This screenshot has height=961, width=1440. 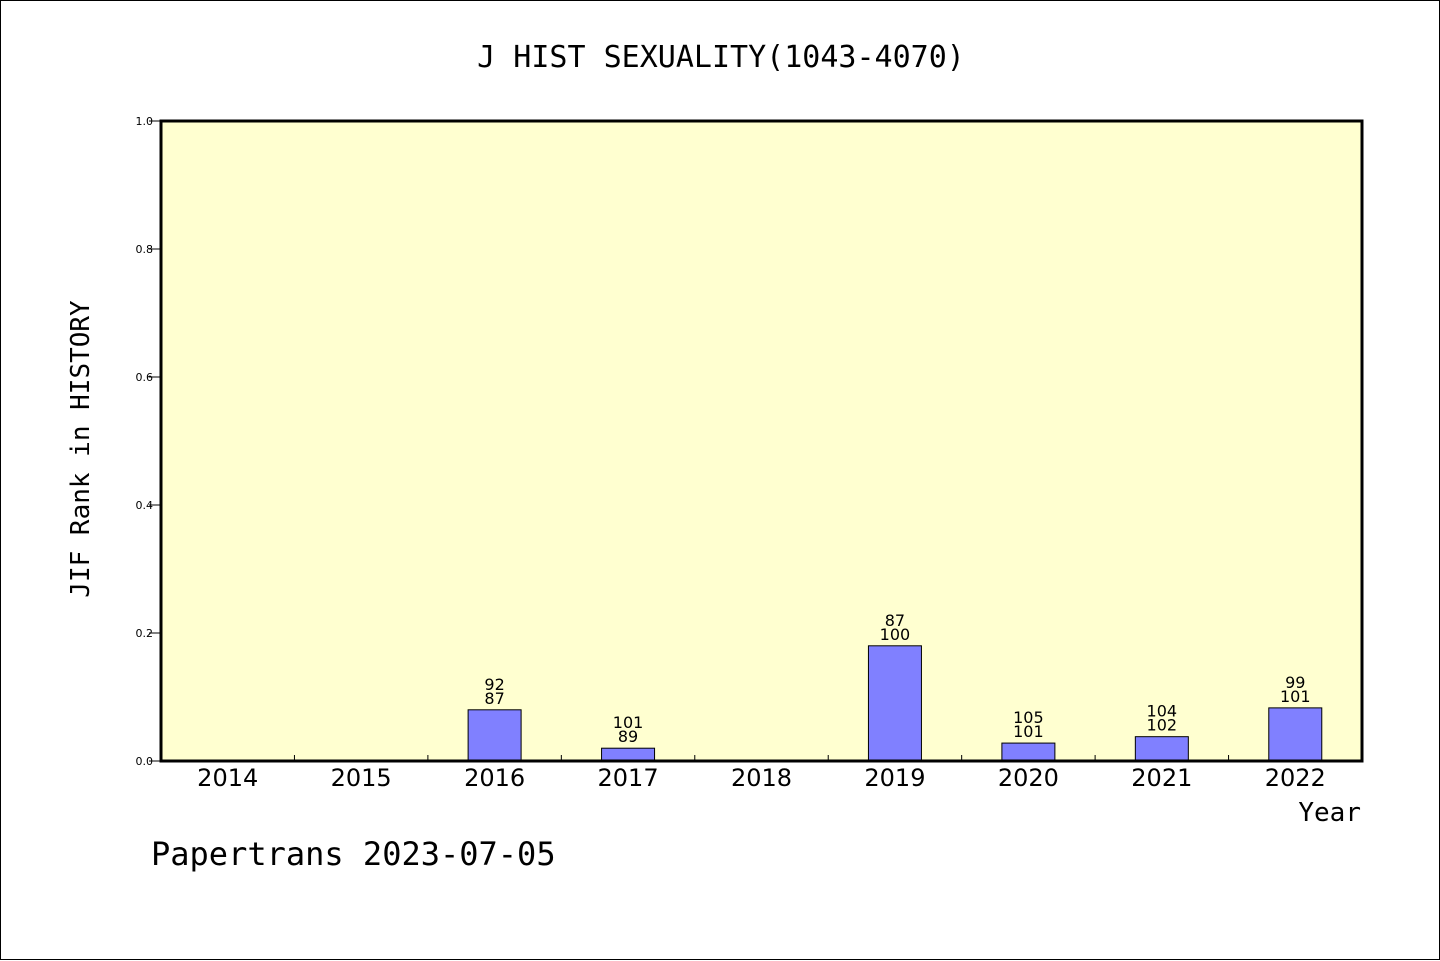 I want to click on bar-label-bottom: 89, so click(x=628, y=736).